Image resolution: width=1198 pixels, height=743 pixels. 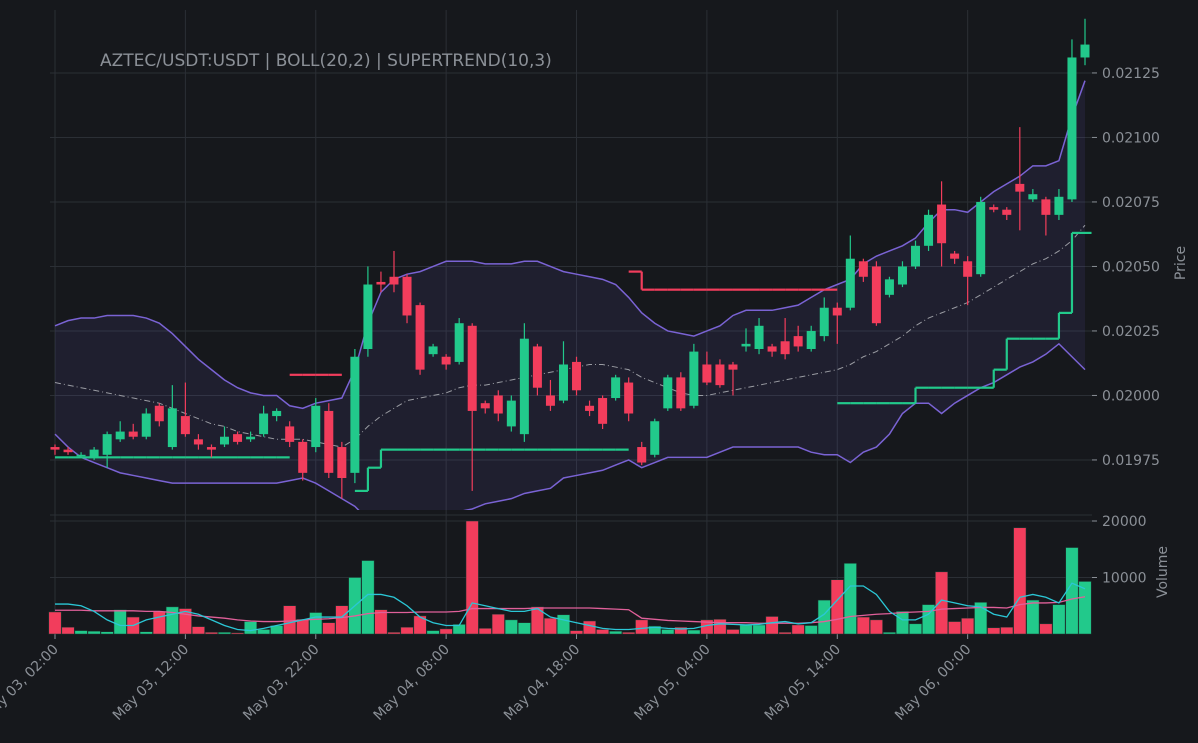 What do you see at coordinates (1163, 572) in the screenshot?
I see `volume-axis-label: Volume` at bounding box center [1163, 572].